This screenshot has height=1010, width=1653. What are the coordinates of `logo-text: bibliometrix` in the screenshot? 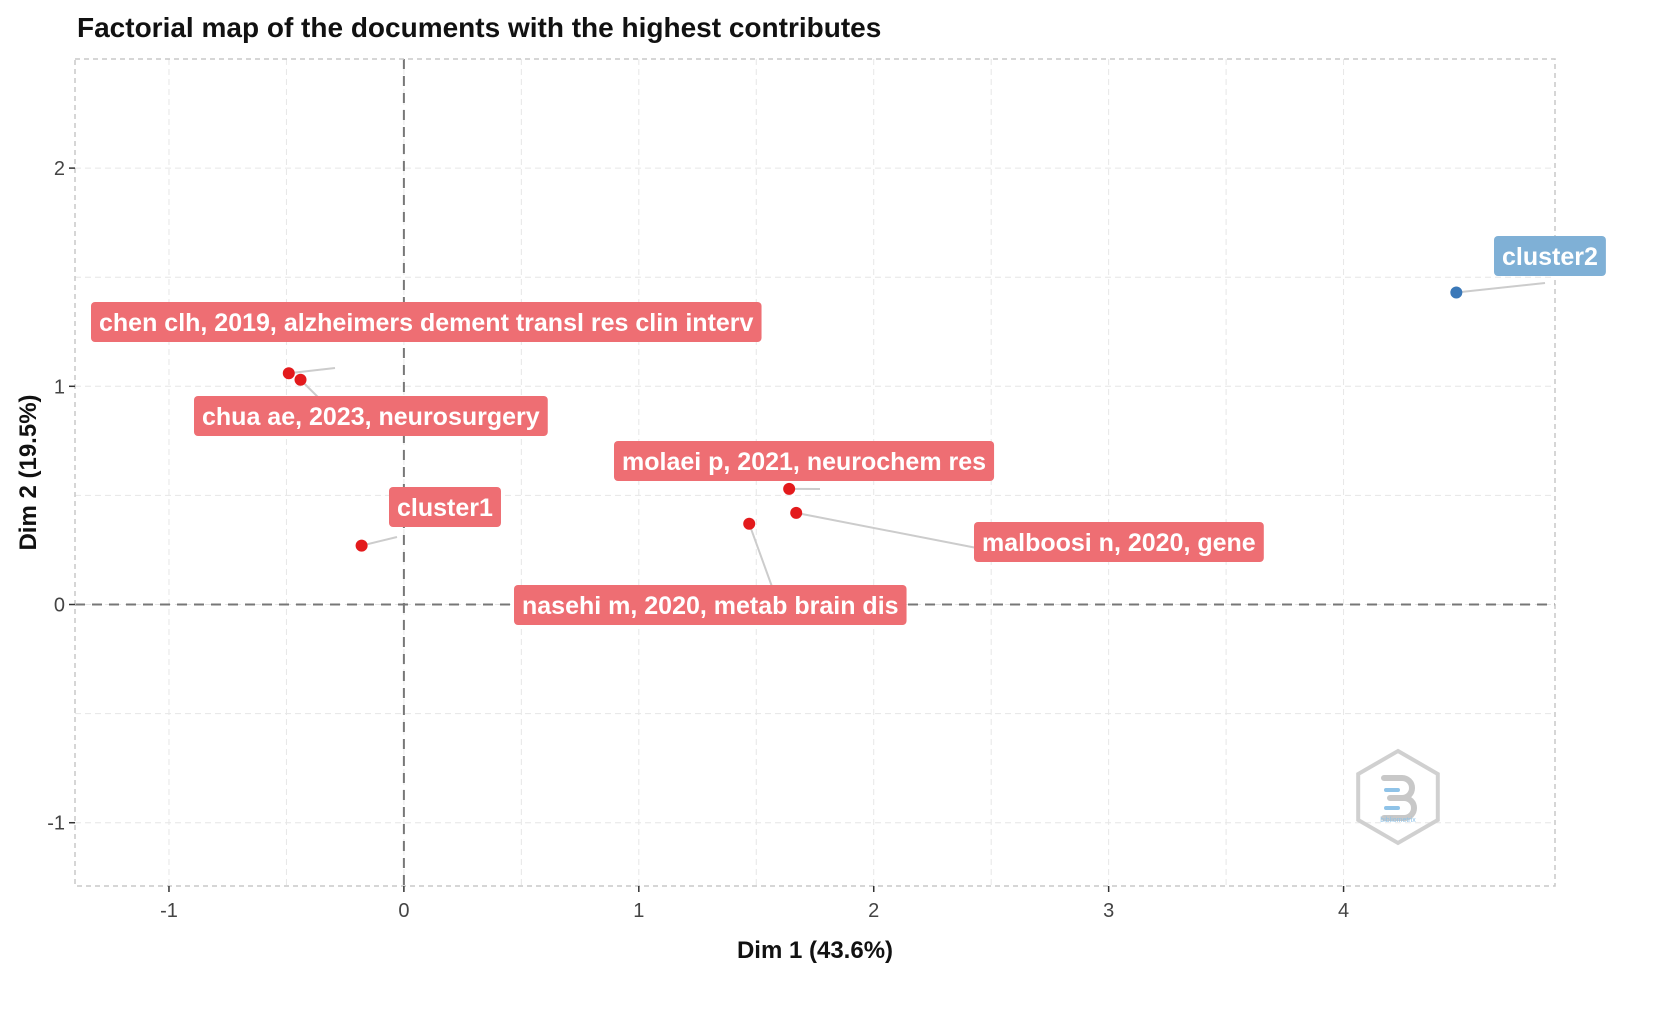 It's located at (1398, 820).